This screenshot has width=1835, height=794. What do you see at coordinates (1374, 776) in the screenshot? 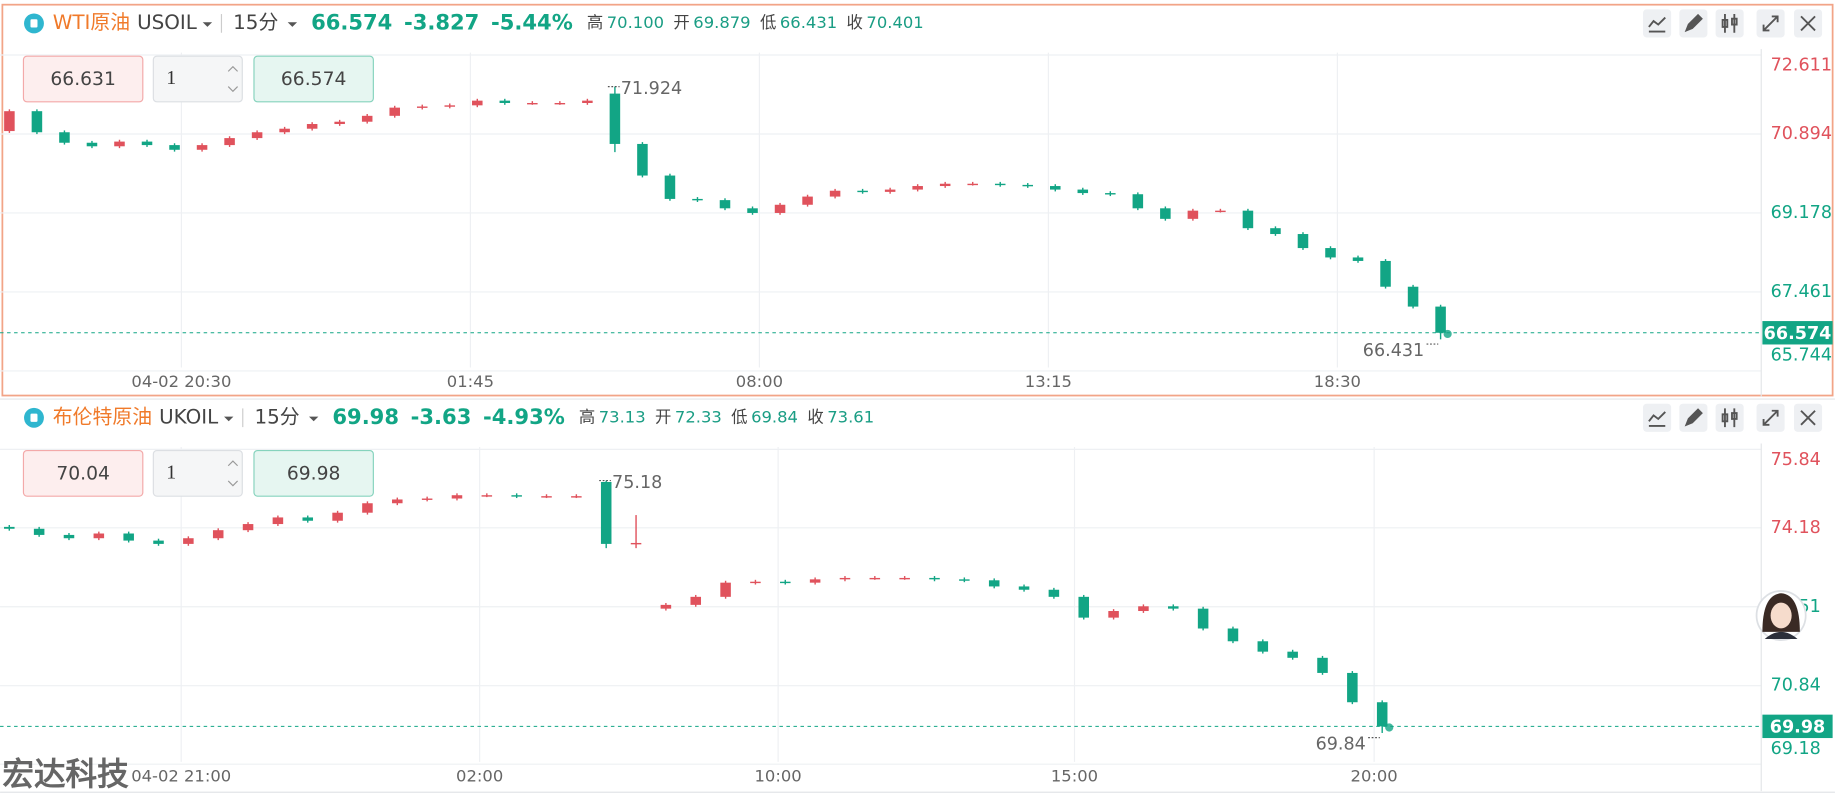
I see `x-tick-label: 20:00` at bounding box center [1374, 776].